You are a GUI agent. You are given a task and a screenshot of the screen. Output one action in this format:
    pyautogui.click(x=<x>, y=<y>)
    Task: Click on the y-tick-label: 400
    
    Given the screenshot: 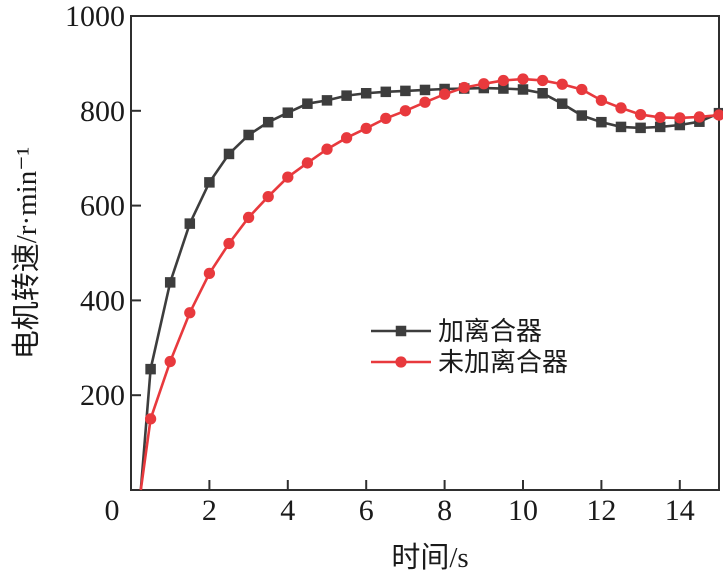 What is the action you would take?
    pyautogui.click(x=102, y=300)
    